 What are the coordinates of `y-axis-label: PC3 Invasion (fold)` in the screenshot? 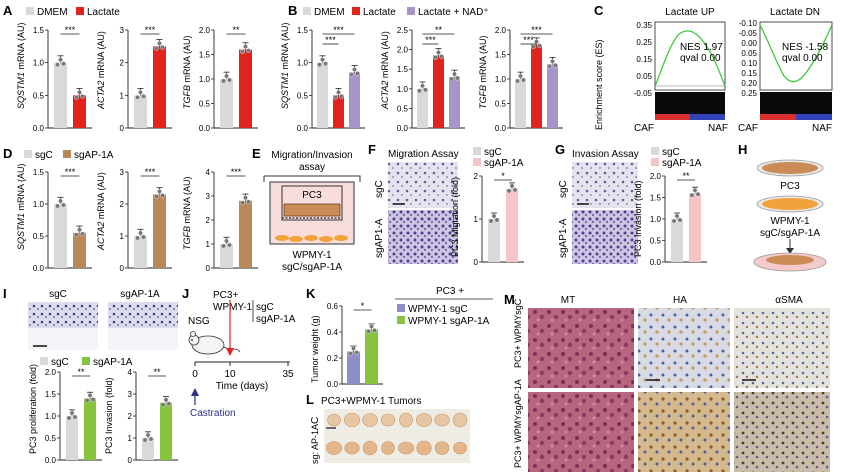 It's located at (109, 415).